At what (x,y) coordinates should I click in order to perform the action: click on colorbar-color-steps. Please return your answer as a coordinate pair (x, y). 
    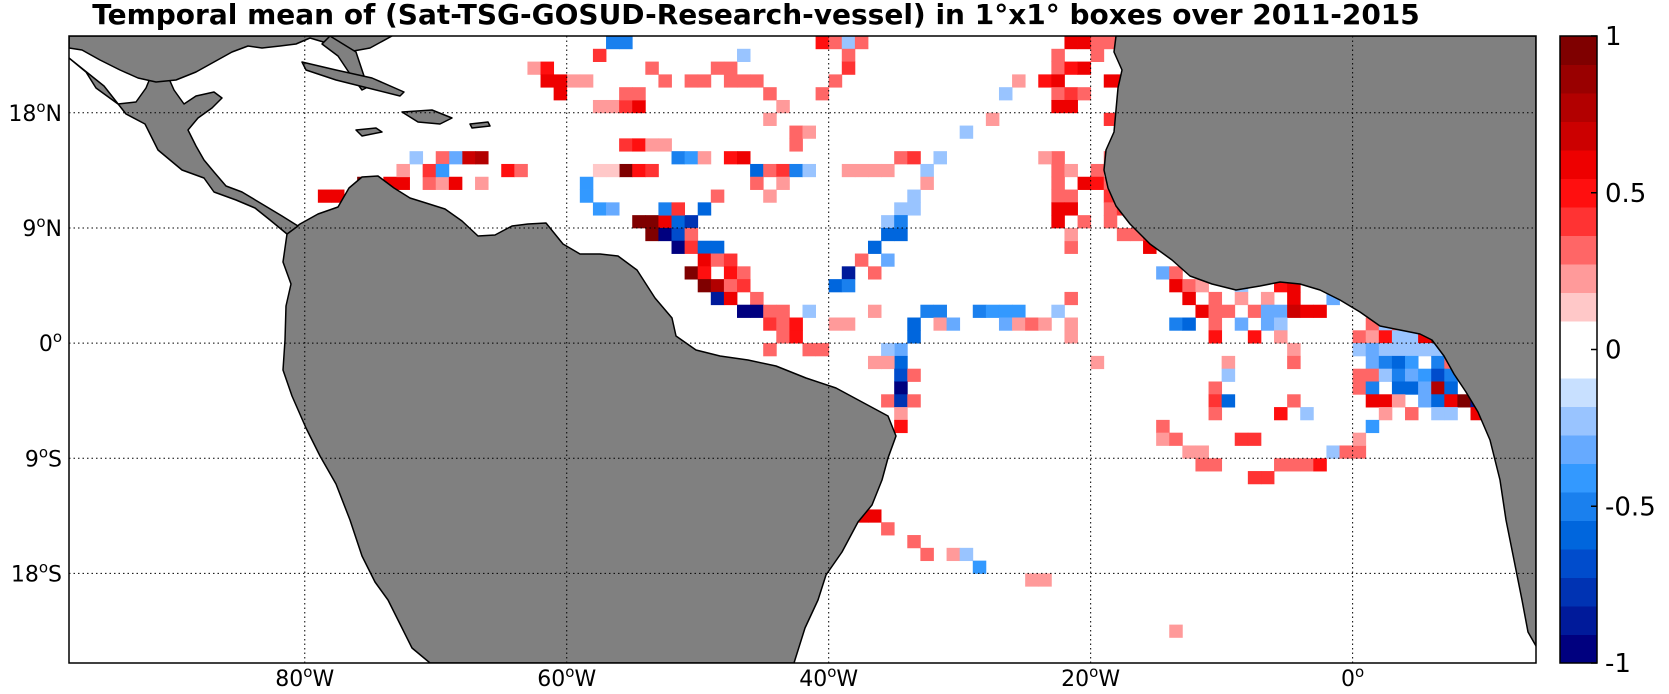
    Looking at the image, I should click on (1578, 350).